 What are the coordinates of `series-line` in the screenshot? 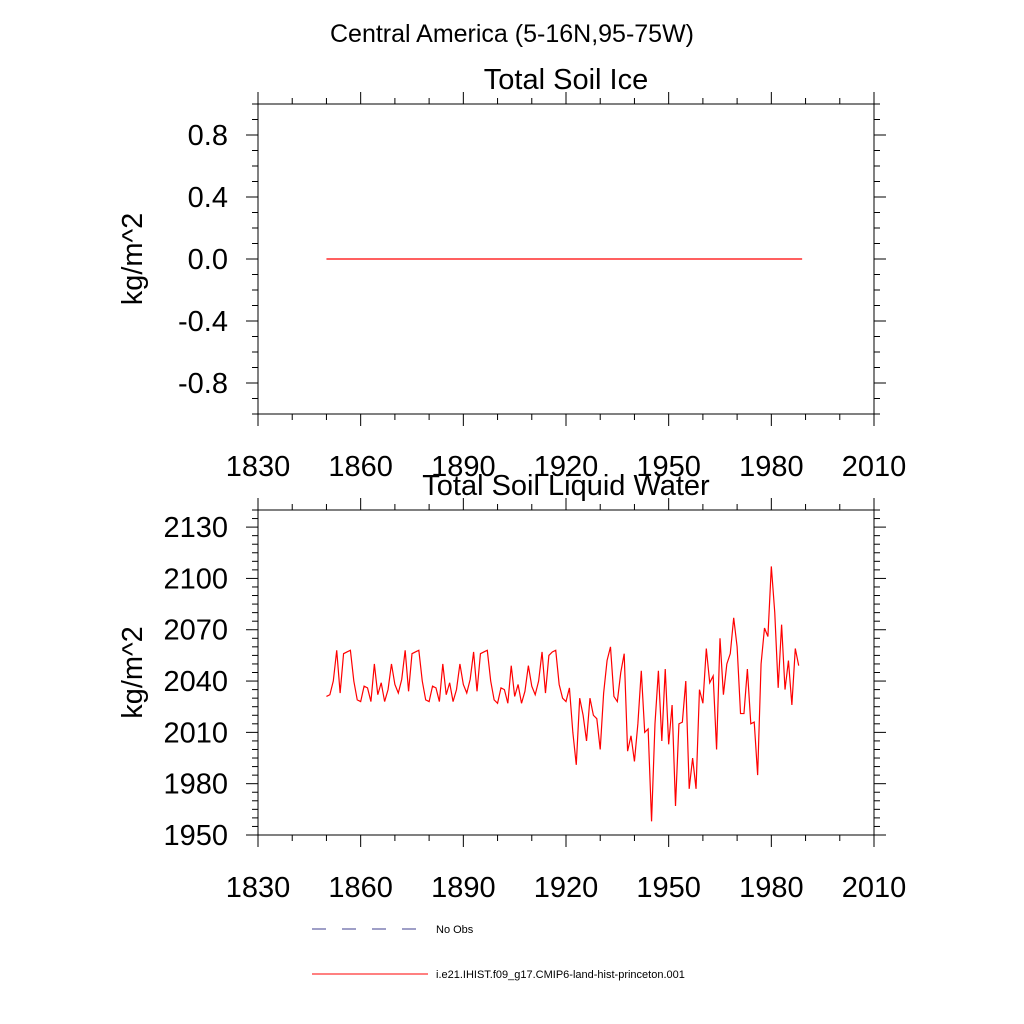 It's located at (563, 694).